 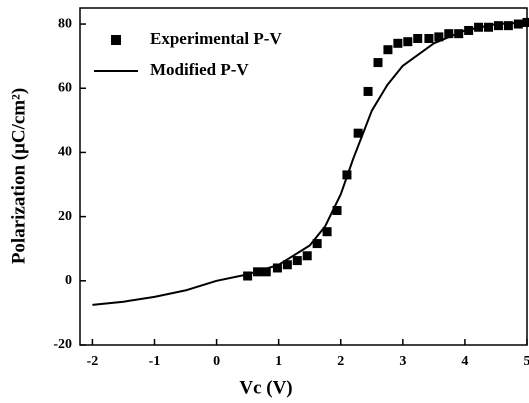 What do you see at coordinates (216, 38) in the screenshot?
I see `legend-label: Experimental P-V` at bounding box center [216, 38].